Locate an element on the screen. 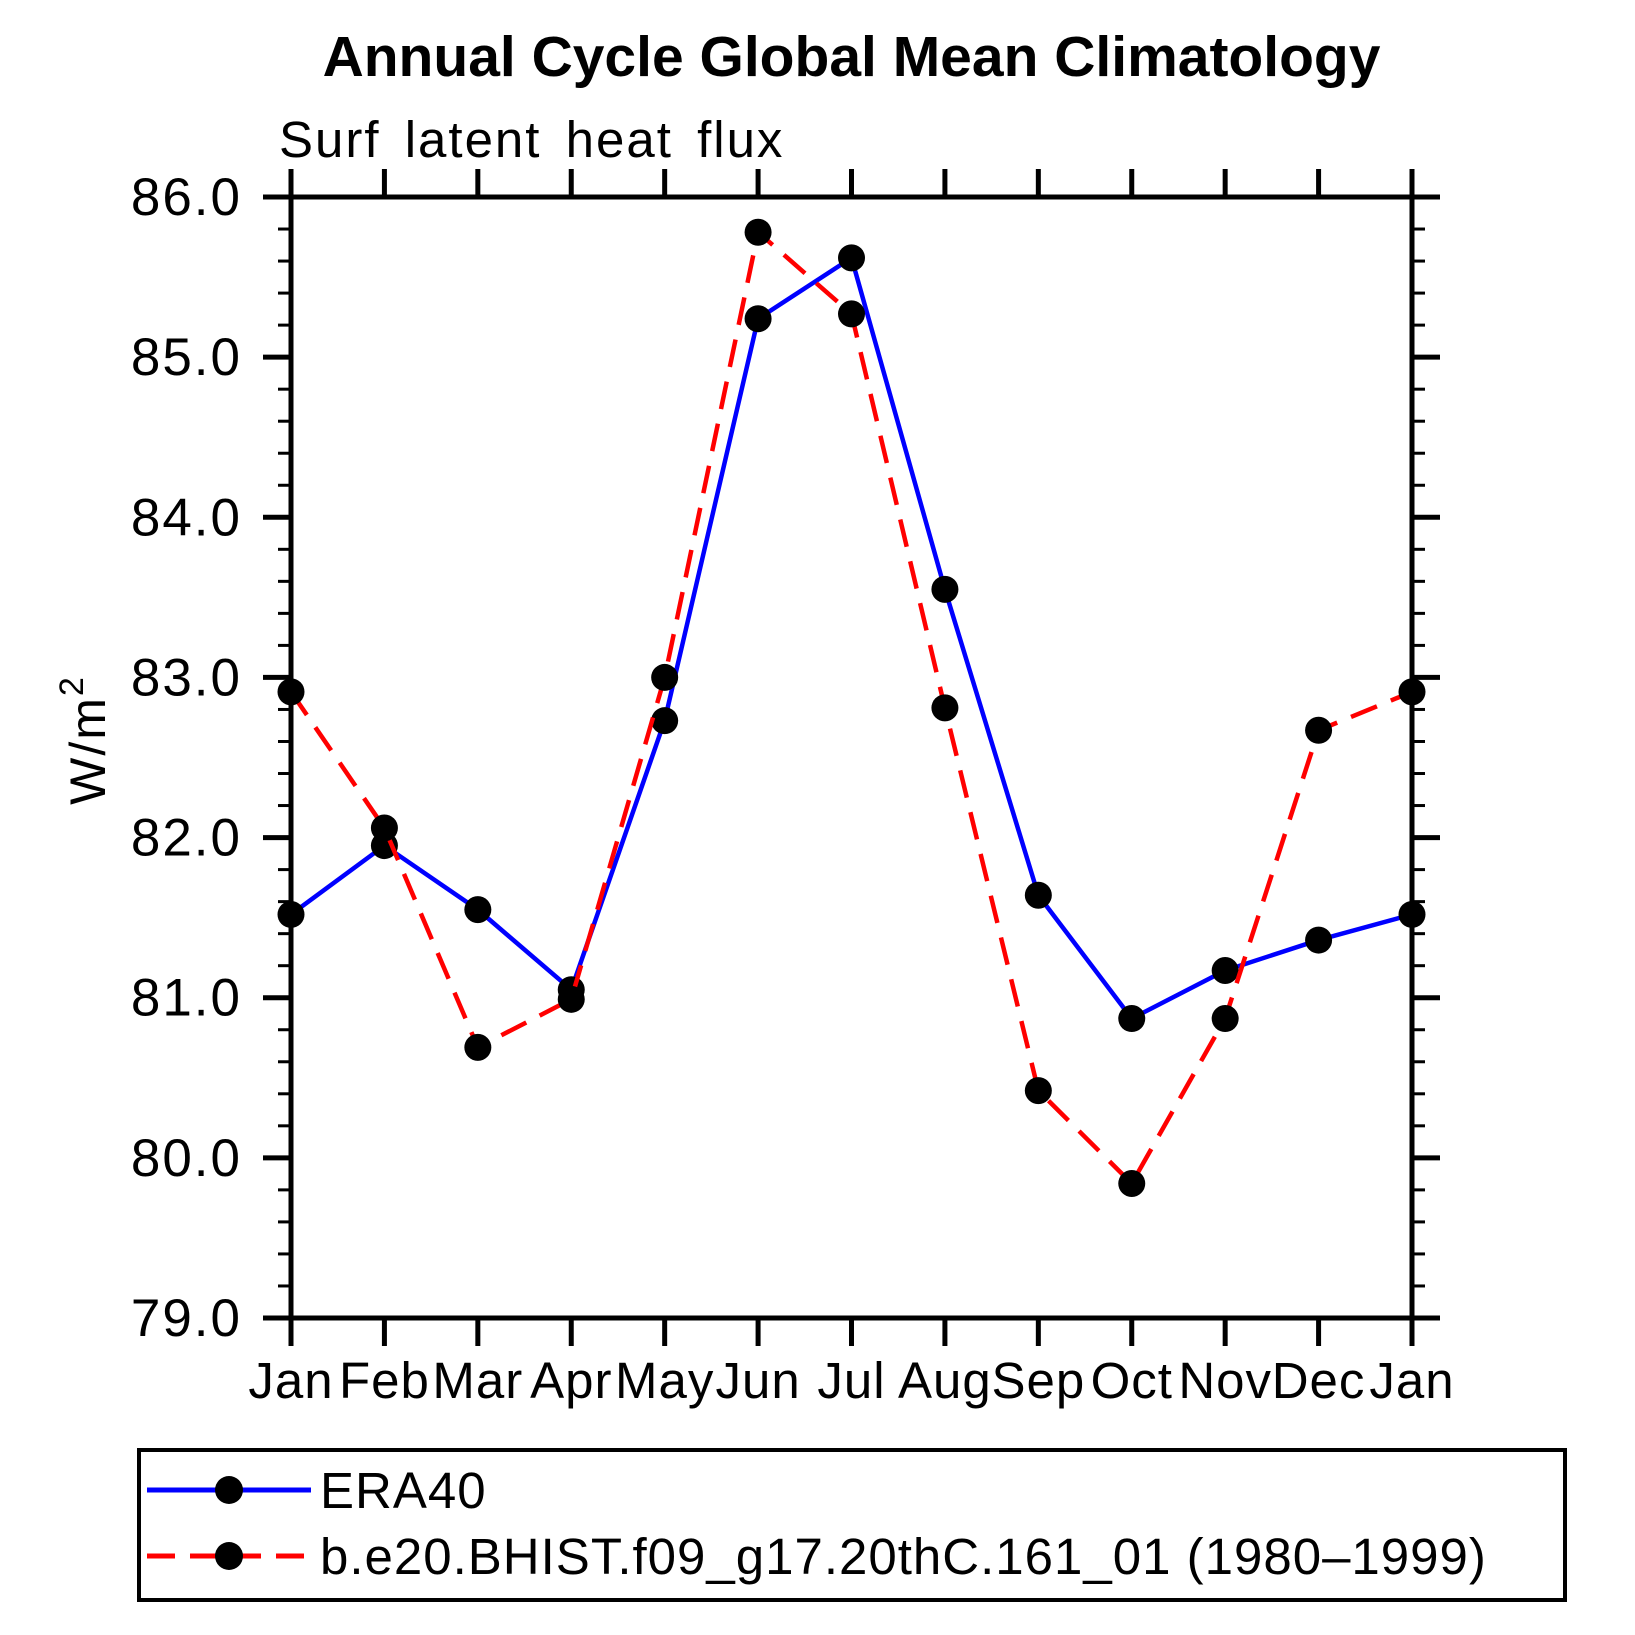 Image resolution: width=1635 pixels, height=1635 pixels. legend-item-era40: ERA40 is located at coordinates (852, 1490).